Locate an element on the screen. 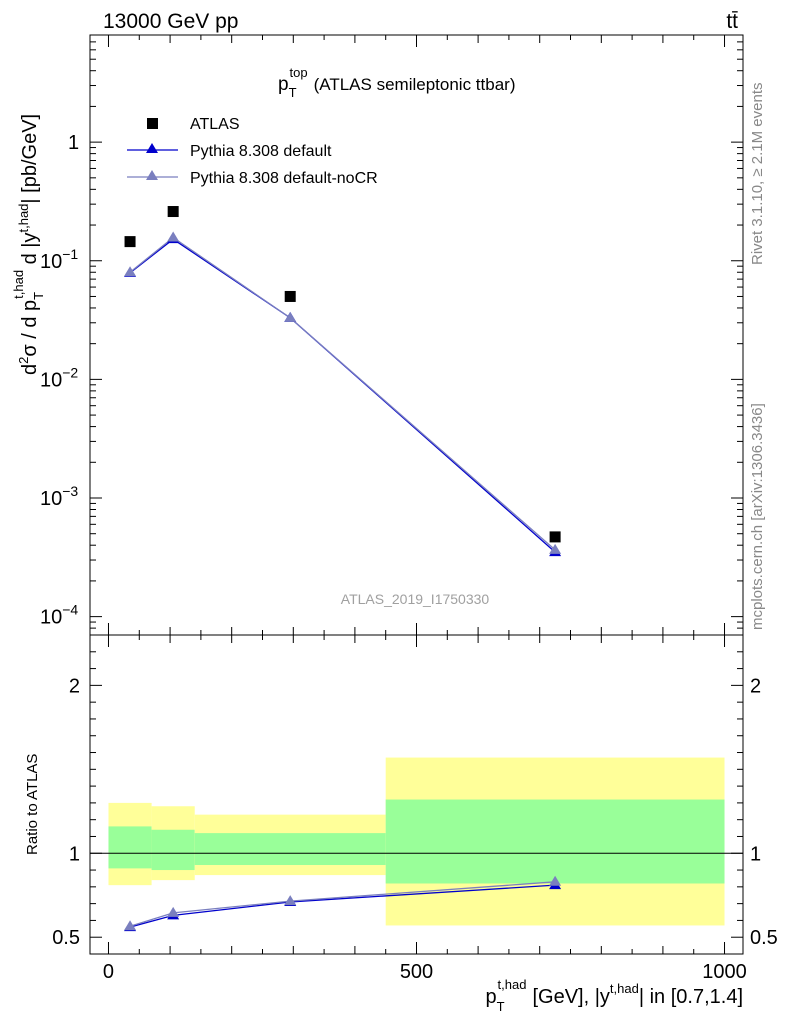 Image resolution: width=786 pixels, height=1024 pixels. x-axis-label: pTt,had[GeV], |yt,had| in [0.7,1.4] is located at coordinates (614, 995).